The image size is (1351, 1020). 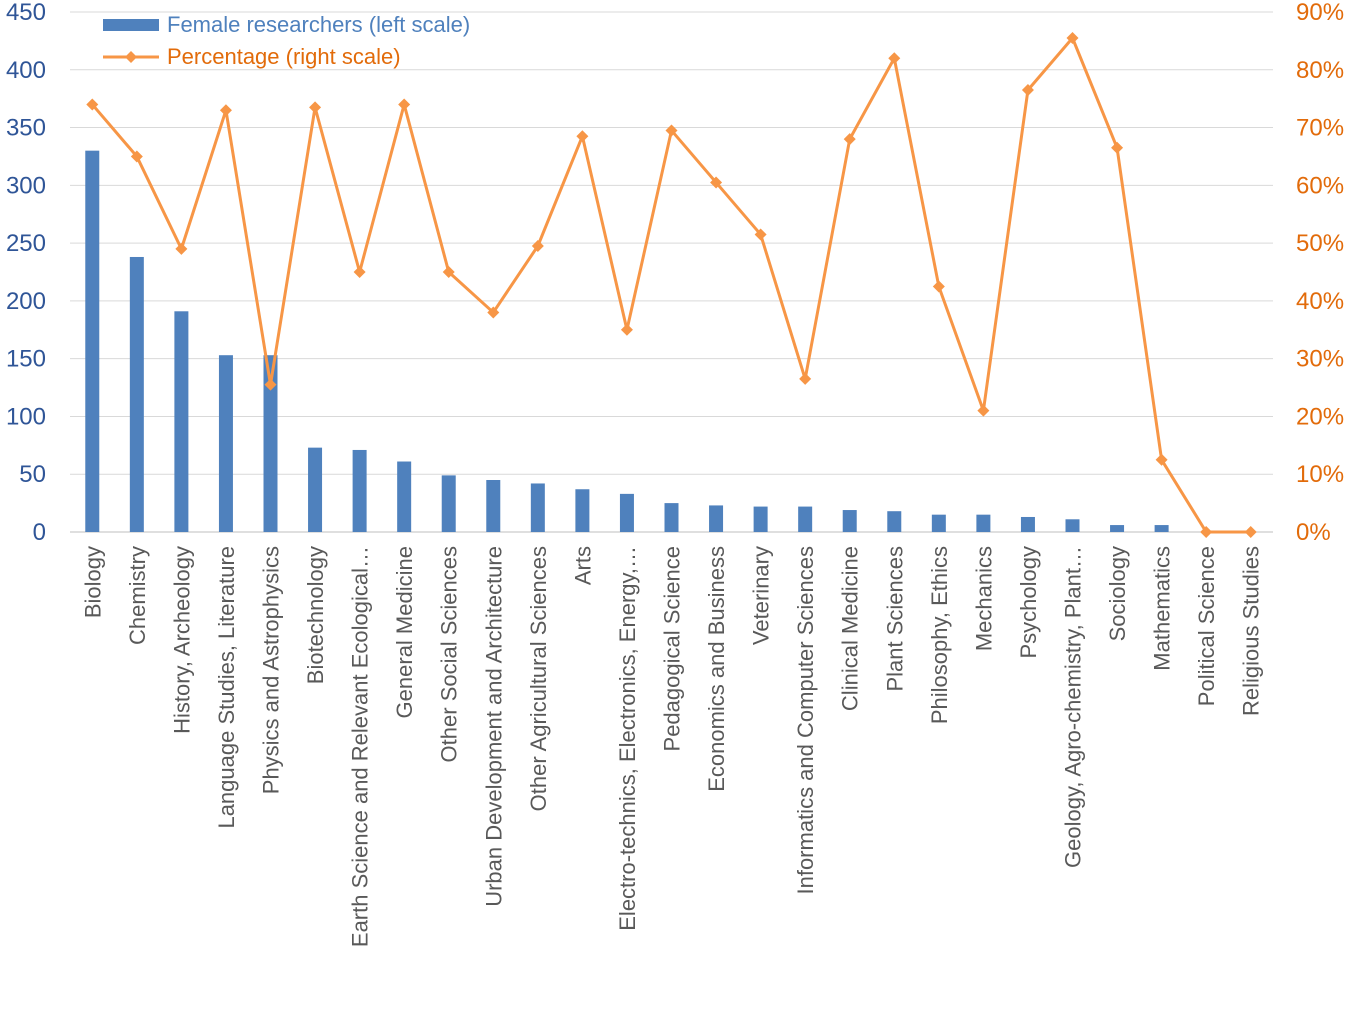 What do you see at coordinates (1320, 185) in the screenshot?
I see `right-tick-label: 60%` at bounding box center [1320, 185].